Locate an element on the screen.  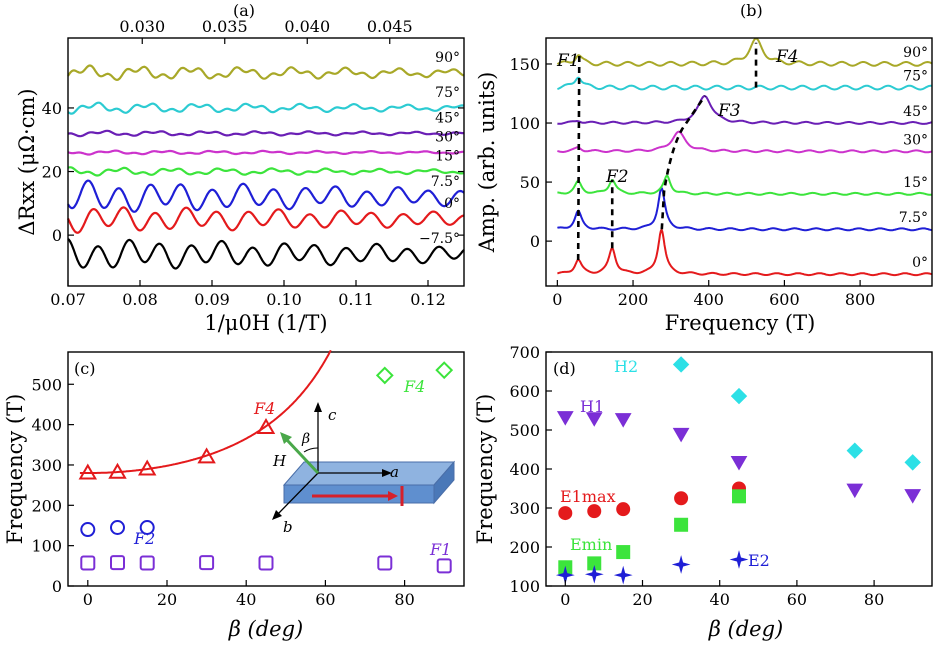
panel-c-xlabel: β (deg) is located at coordinates (266, 629).